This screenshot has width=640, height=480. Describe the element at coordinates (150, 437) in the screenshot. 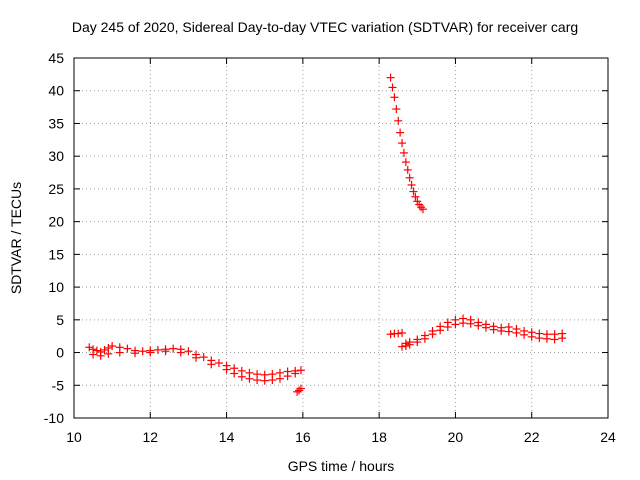

I see `x-tick-label: 12` at that location.